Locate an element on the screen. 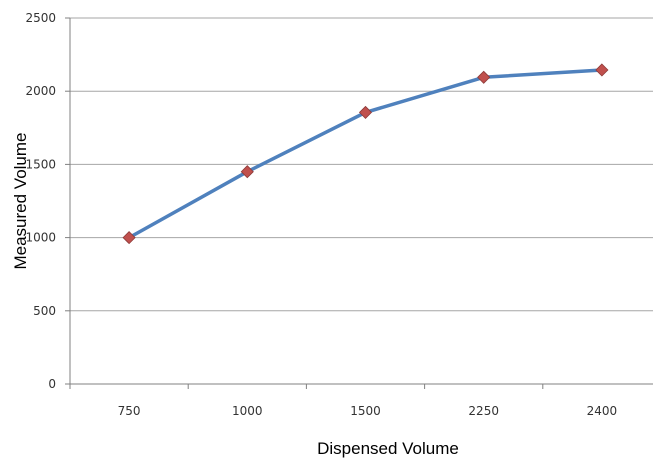  y-tick-label: 2500 is located at coordinates (40, 18).